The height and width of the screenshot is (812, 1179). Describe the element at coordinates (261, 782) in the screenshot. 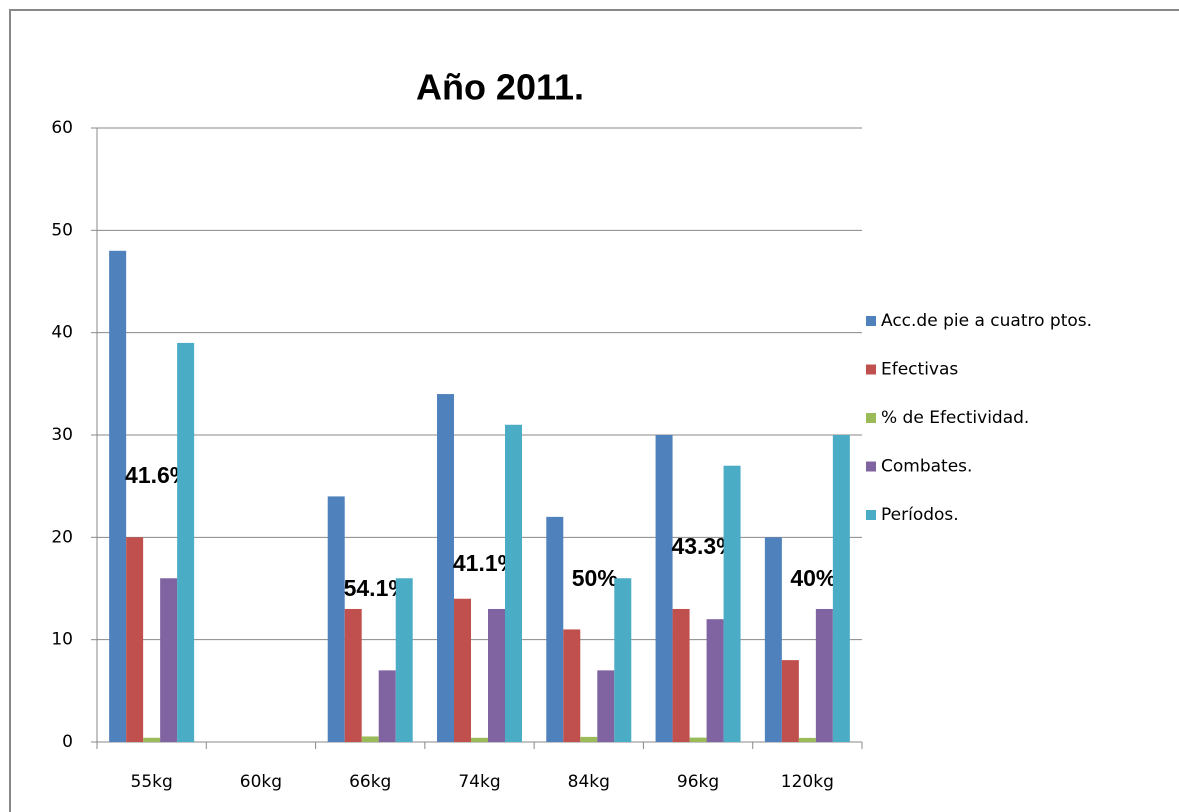

I see `x-tick-label: 60kg` at that location.